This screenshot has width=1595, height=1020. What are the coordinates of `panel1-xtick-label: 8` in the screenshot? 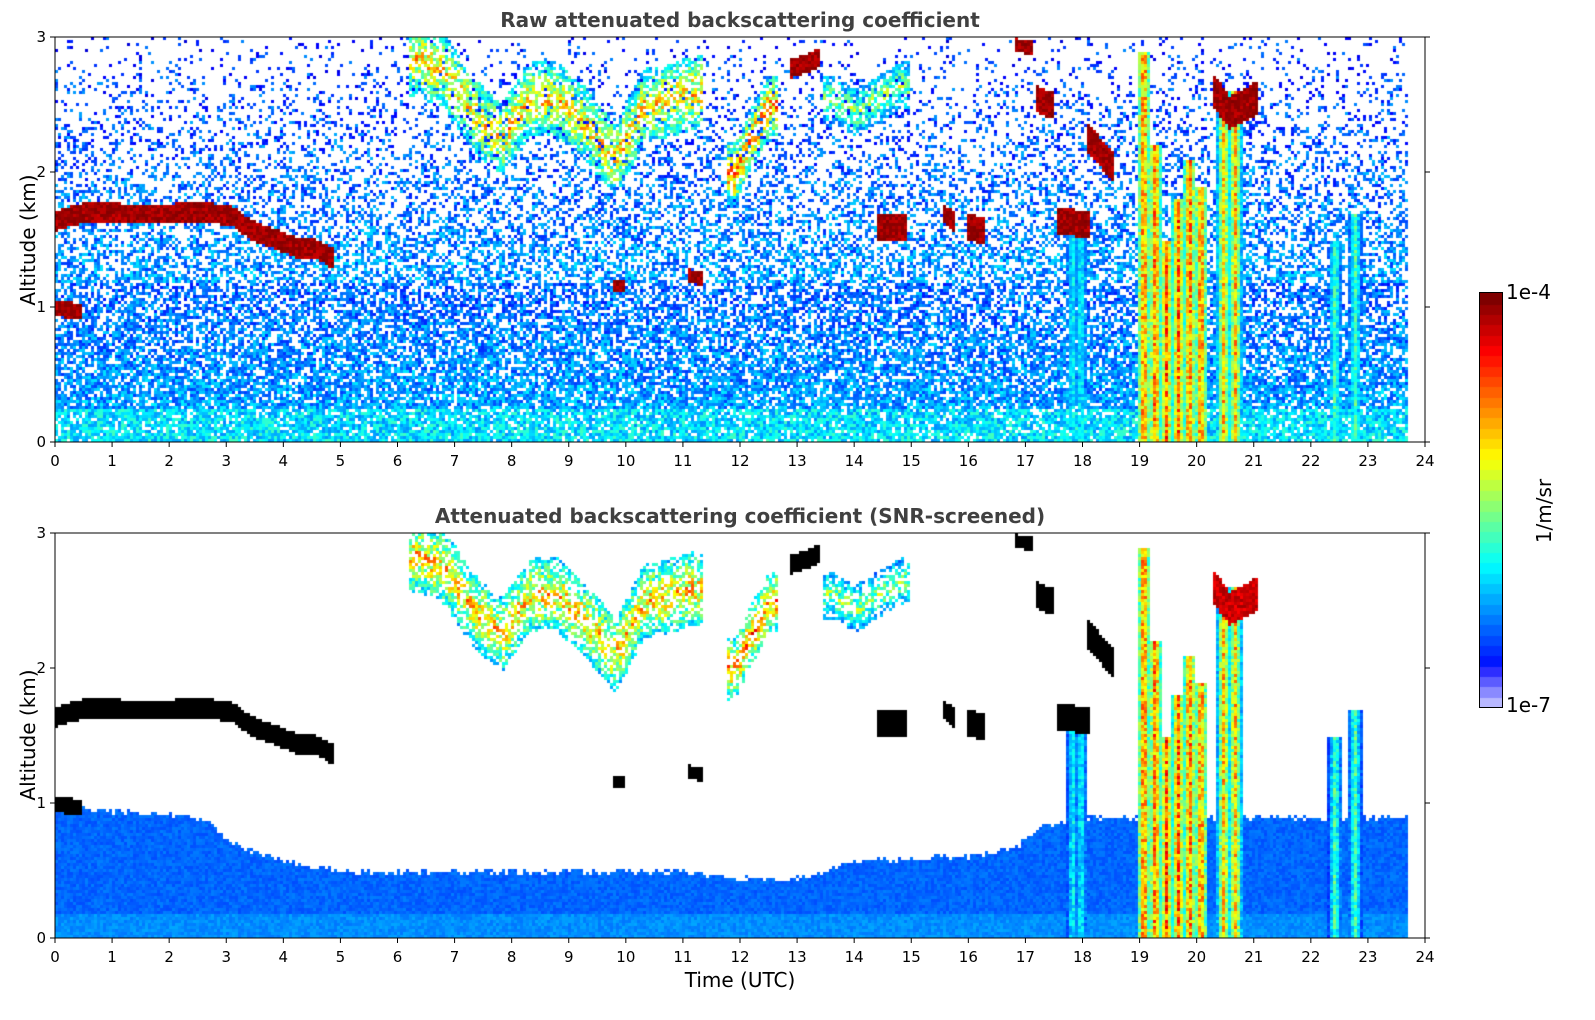 It's located at (512, 461).